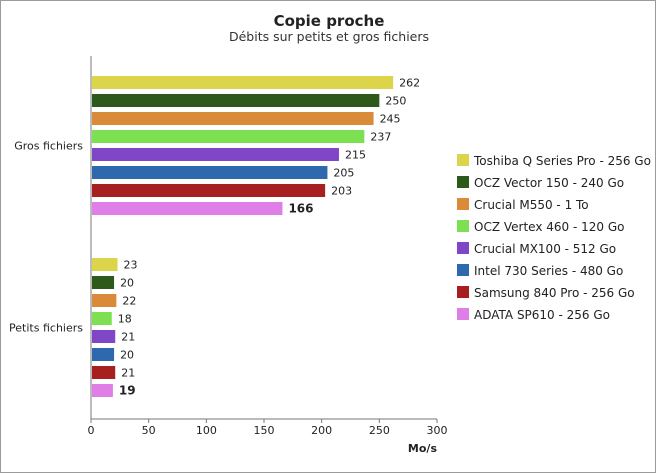 This screenshot has height=473, width=656. Describe the element at coordinates (343, 173) in the screenshot. I see `bar-value-label: 205` at that location.